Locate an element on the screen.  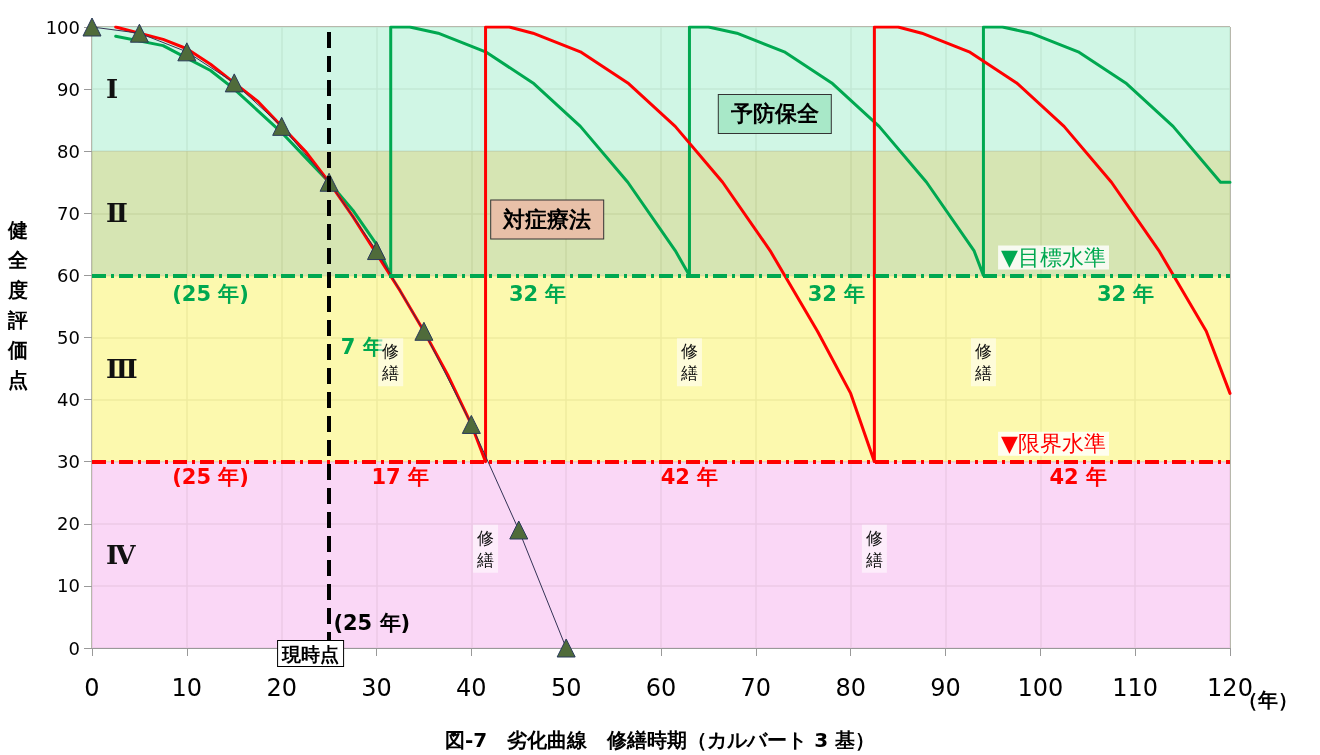
y-tick-label: 0 is located at coordinates (74, 648).